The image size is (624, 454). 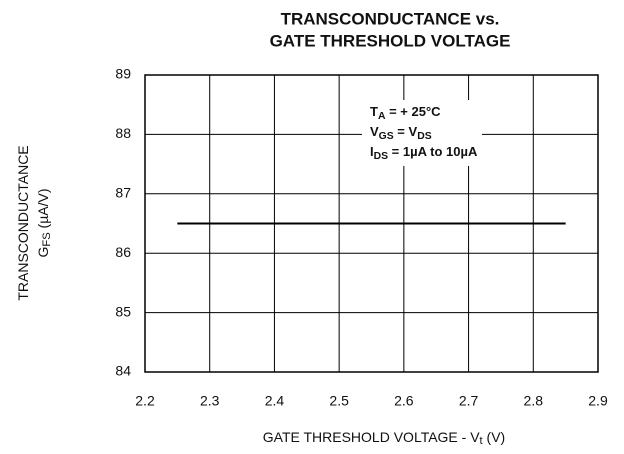 What do you see at coordinates (374, 131) in the screenshot?
I see `text-part: V` at bounding box center [374, 131].